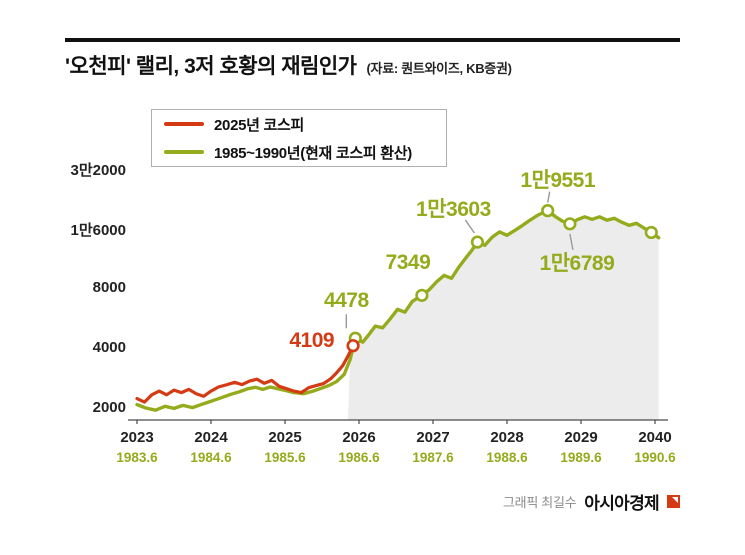 The height and width of the screenshot is (555, 745). I want to click on brand-name: 아시아경제, so click(621, 503).